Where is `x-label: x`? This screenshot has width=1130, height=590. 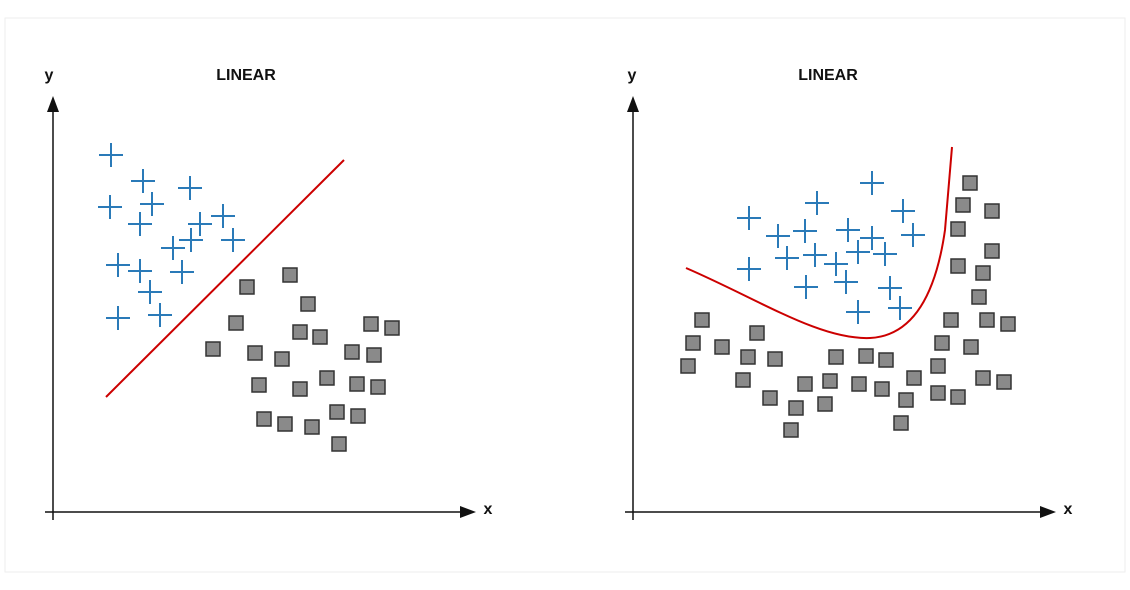 x-label: x is located at coordinates (488, 509).